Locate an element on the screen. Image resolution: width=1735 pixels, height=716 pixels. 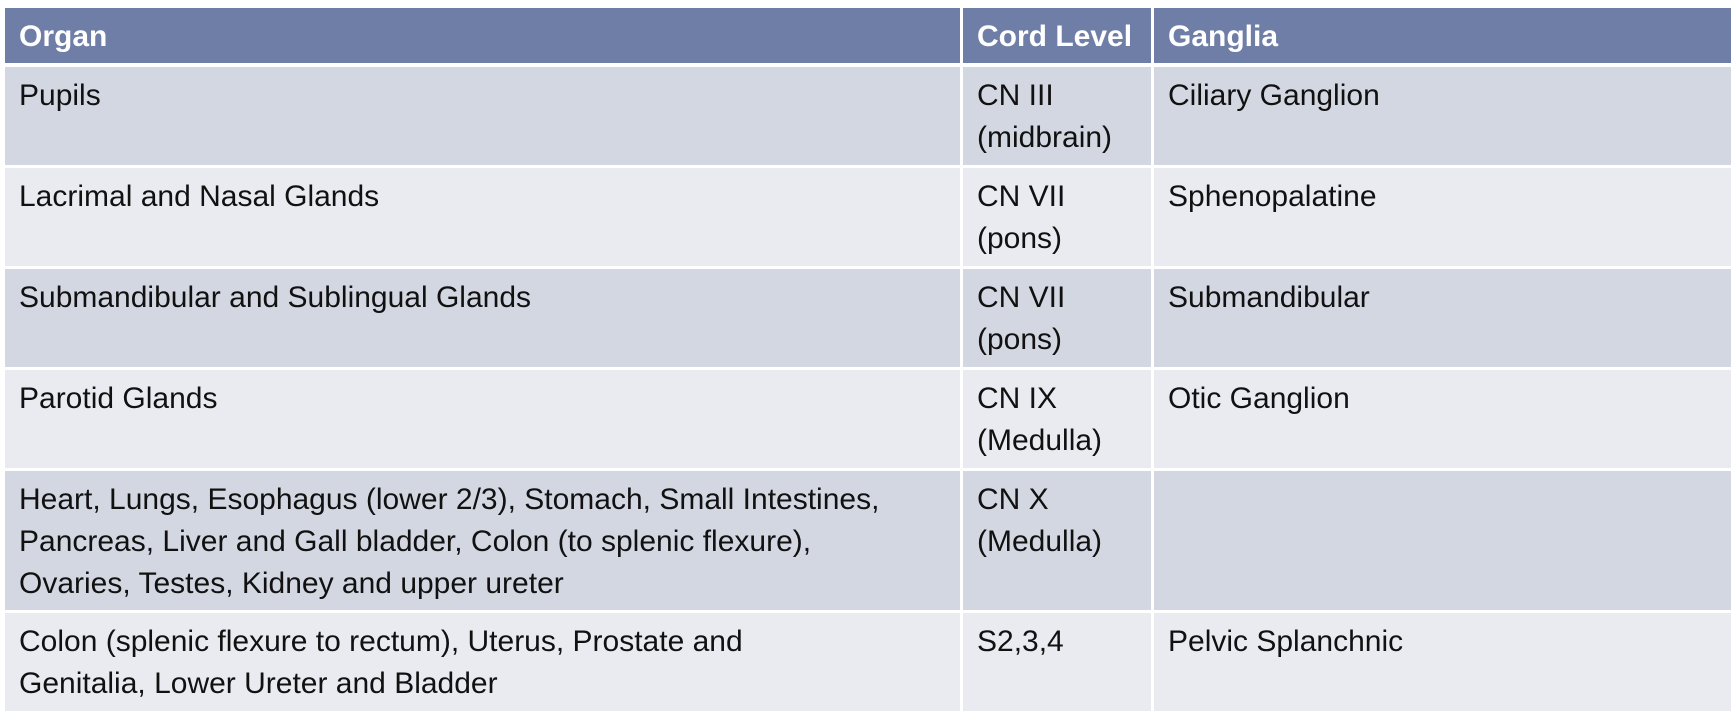
cord-level-line: CN X is located at coordinates (1013, 499).